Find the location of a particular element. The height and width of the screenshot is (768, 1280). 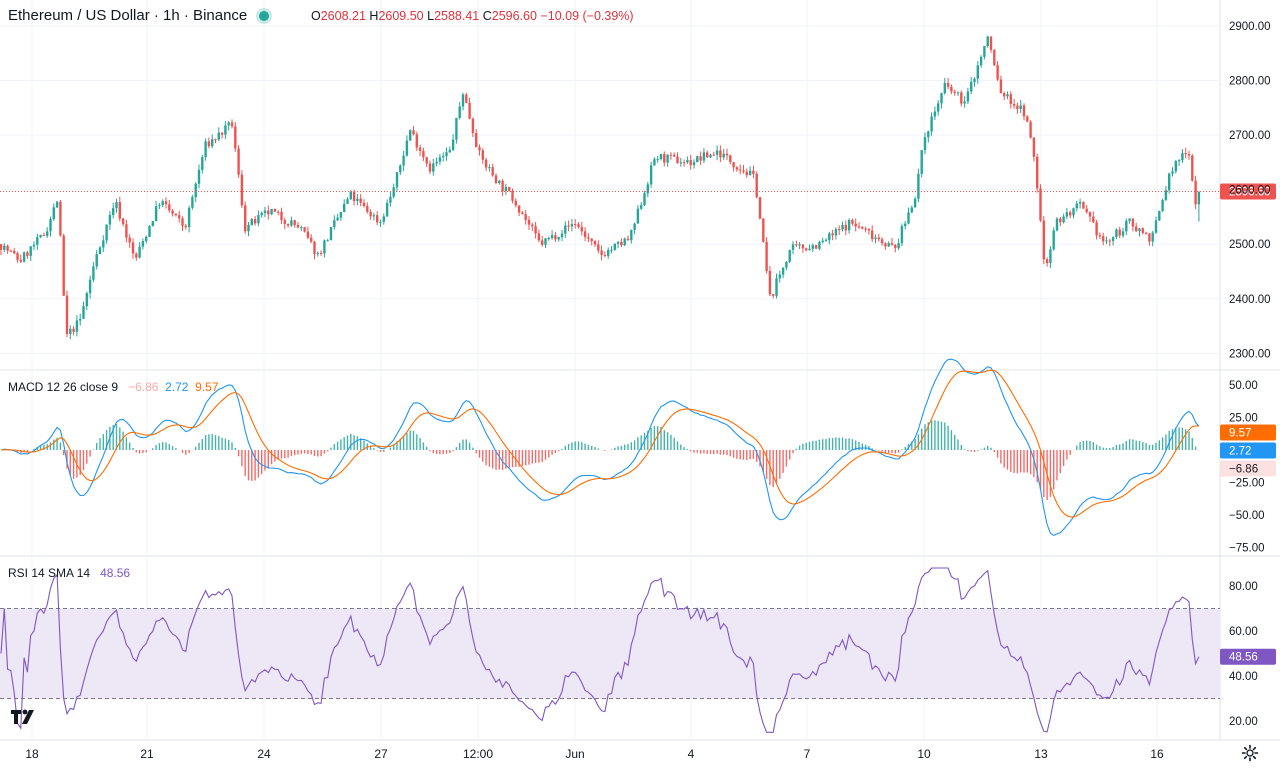

rsi-label: RSI 14 SMA 14 is located at coordinates (49, 573).